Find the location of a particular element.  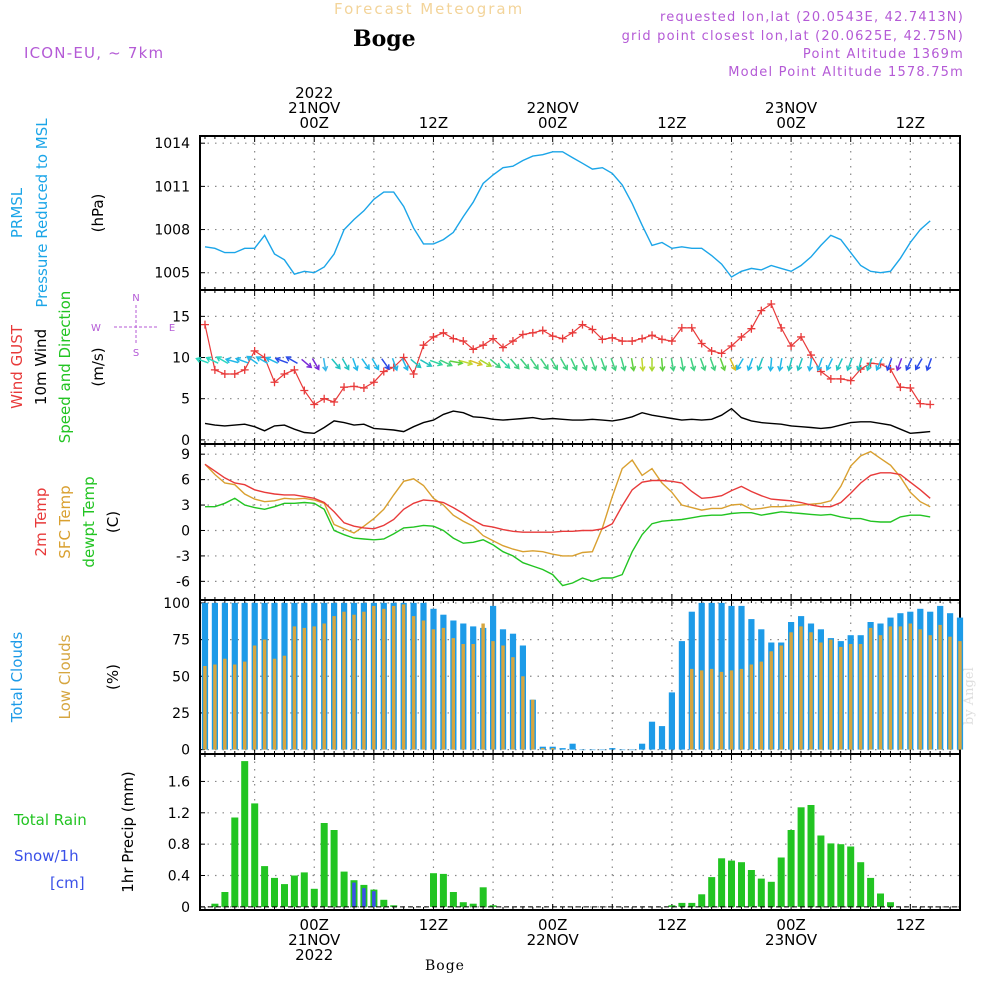

compass-s: S is located at coordinates (136, 353).